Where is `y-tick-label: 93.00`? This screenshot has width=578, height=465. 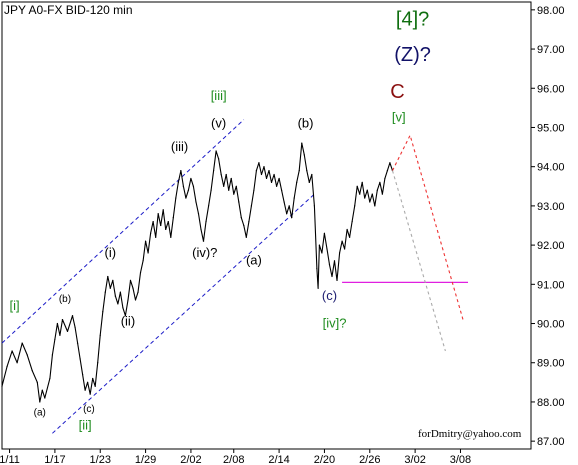
y-tick-label: 93.00 is located at coordinates (551, 207).